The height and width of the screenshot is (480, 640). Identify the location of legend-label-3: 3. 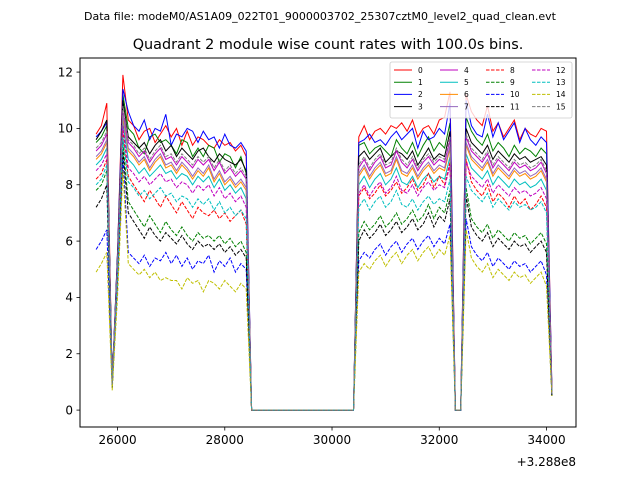
(420, 106).